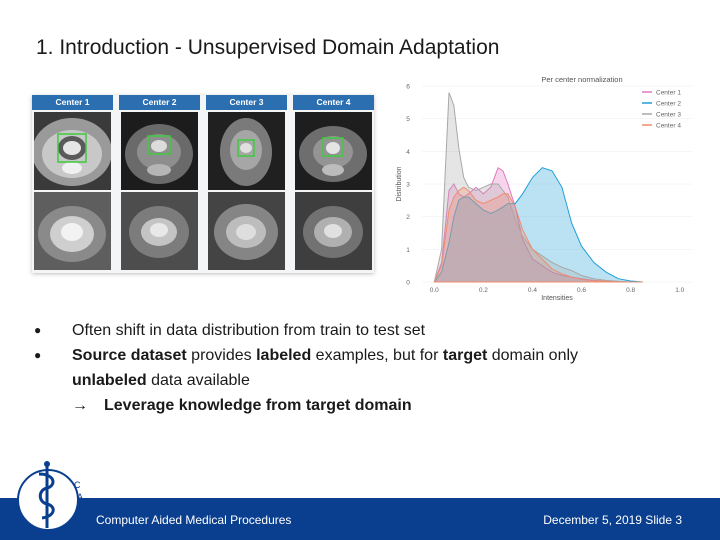  What do you see at coordinates (408, 87) in the screenshot?
I see `y-tick-label: 6` at bounding box center [408, 87].